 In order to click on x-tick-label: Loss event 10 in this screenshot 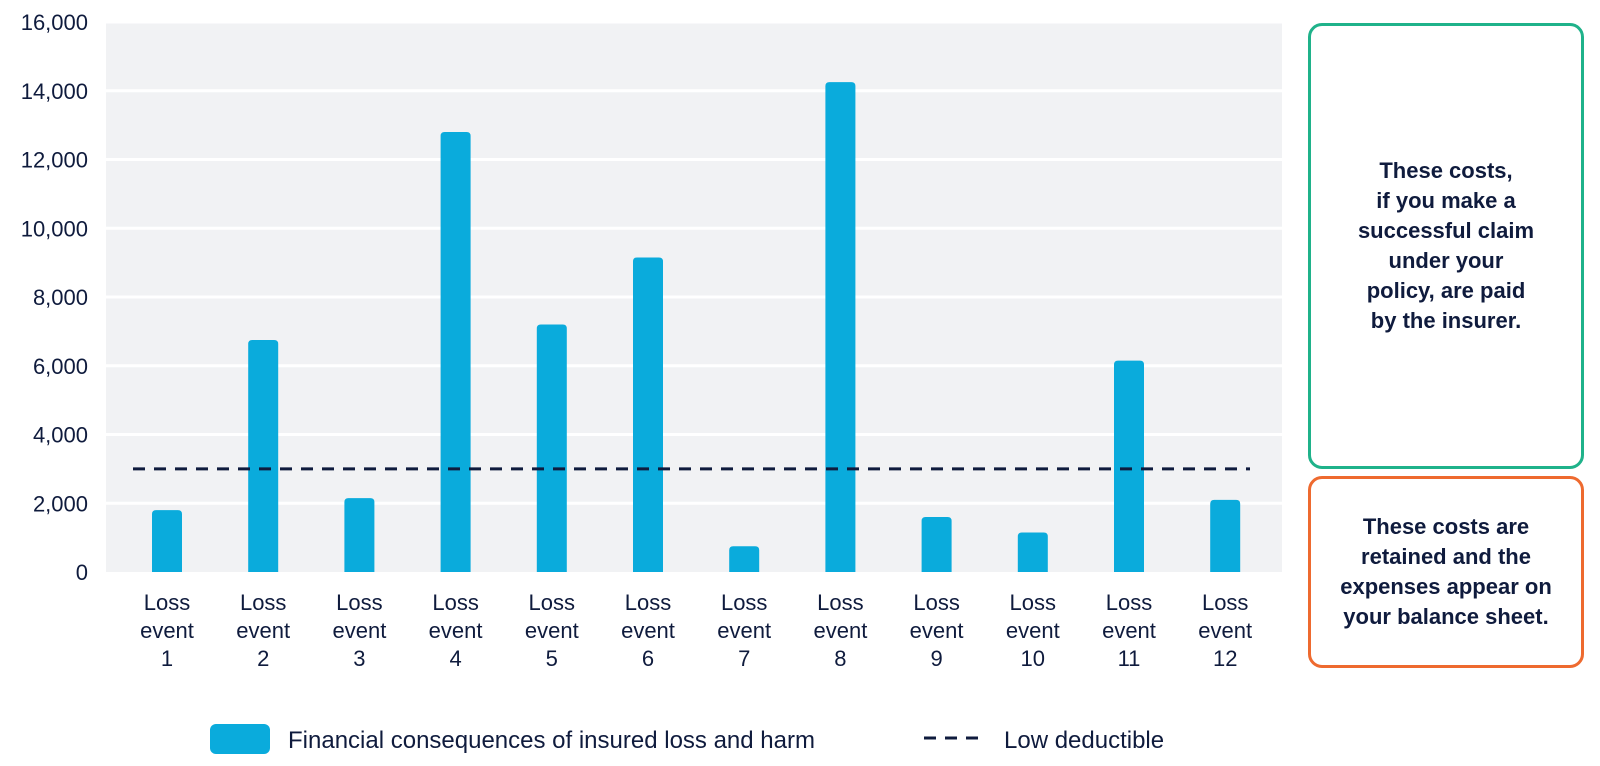, I will do `click(1033, 630)`.